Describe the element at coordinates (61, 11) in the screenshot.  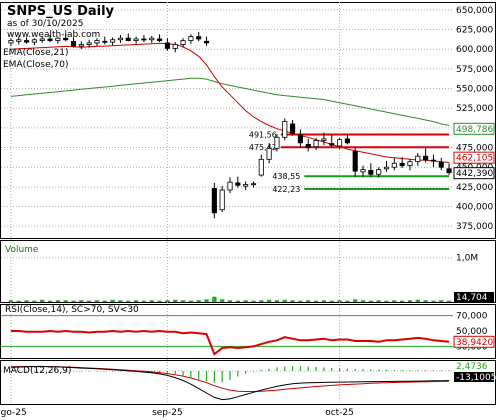
I see `chart-title: SNPS_US Daily` at that location.